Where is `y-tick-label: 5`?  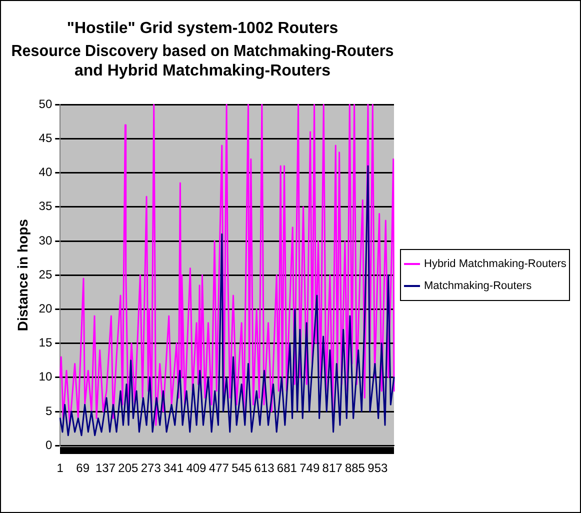
y-tick-label: 5 is located at coordinates (48, 411).